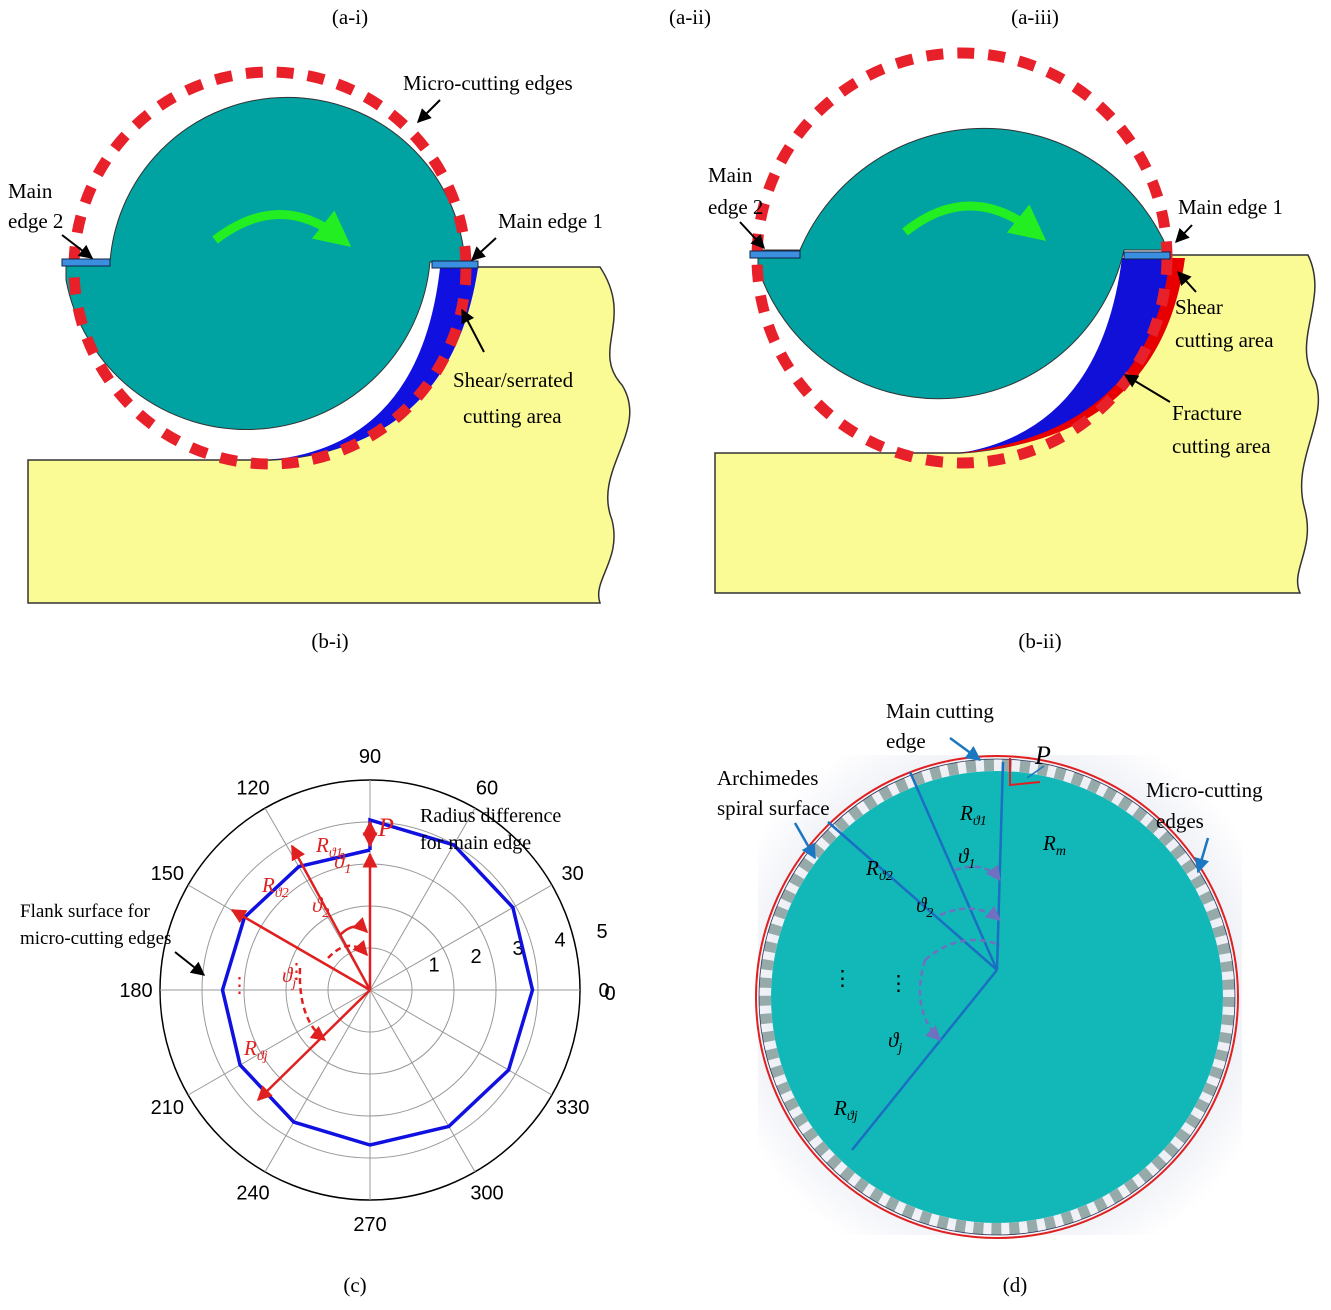 The image size is (1331, 1310). What do you see at coordinates (354, 1285) in the screenshot?
I see `panel-label: (c)` at bounding box center [354, 1285].